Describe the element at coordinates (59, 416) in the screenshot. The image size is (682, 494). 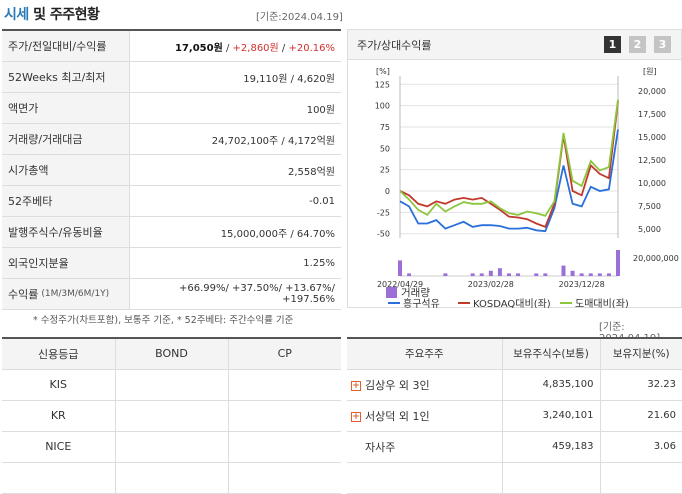
I see `table-cell: KR` at that location.